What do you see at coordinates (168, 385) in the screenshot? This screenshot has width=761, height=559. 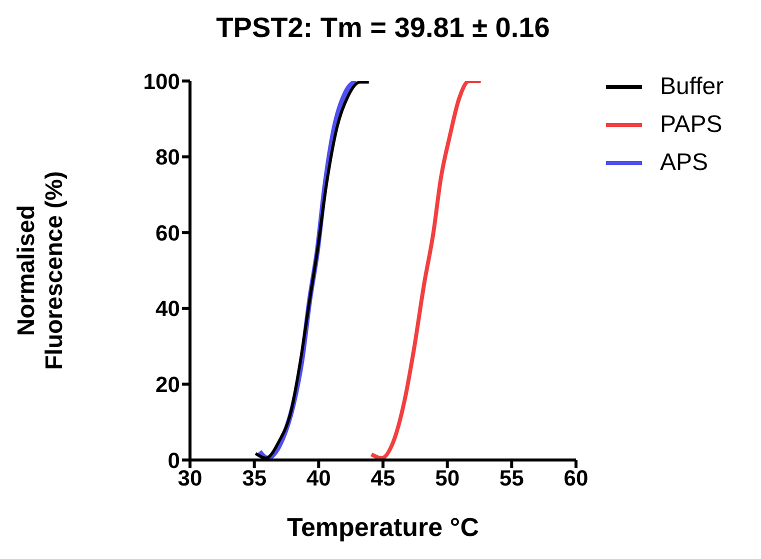 I see `y-tick-label: 20` at bounding box center [168, 385].